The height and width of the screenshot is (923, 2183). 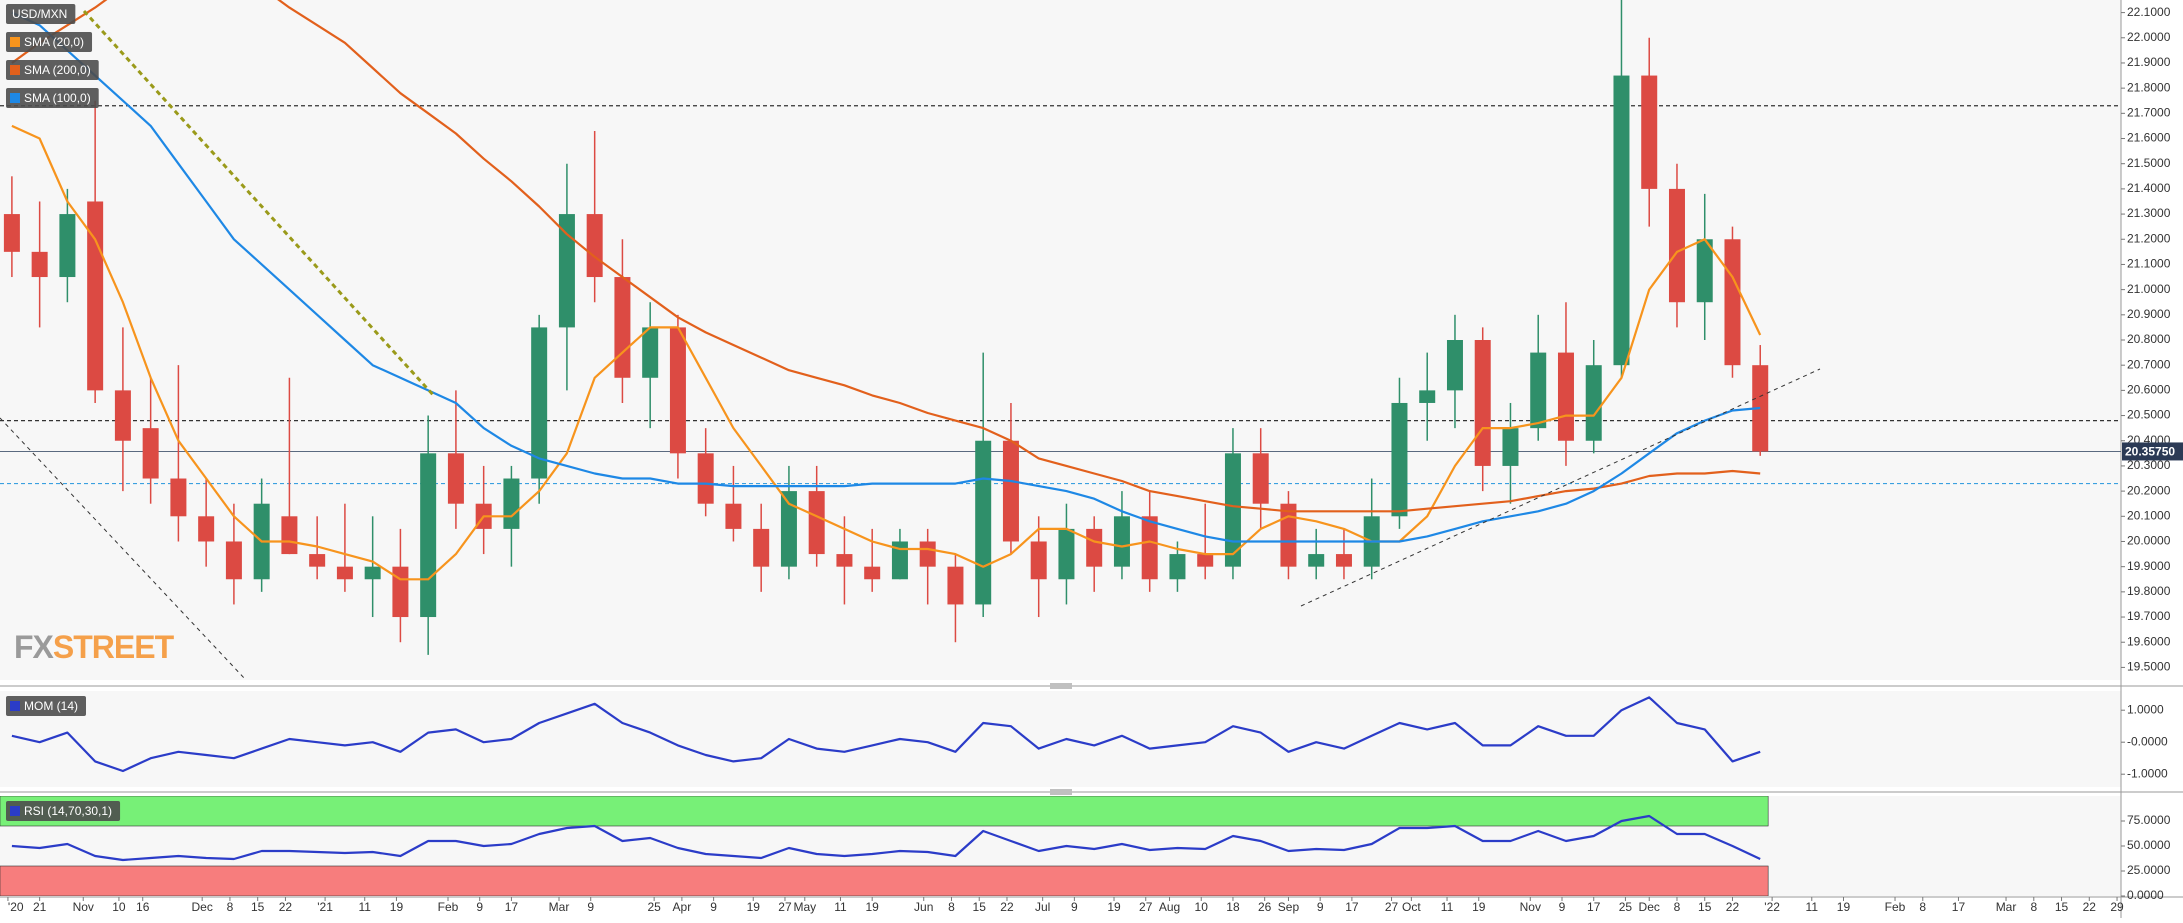 What do you see at coordinates (2147, 741) in the screenshot?
I see `y-tick-label: -0.0000` at bounding box center [2147, 741].